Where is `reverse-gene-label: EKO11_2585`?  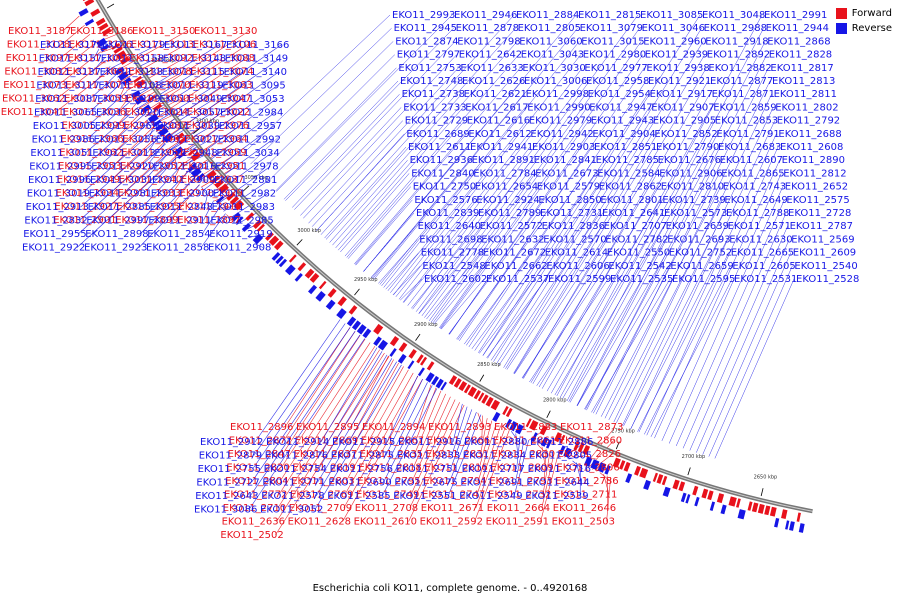
reverse-gene-label: EKO11_2585 is located at coordinates (358, 496).